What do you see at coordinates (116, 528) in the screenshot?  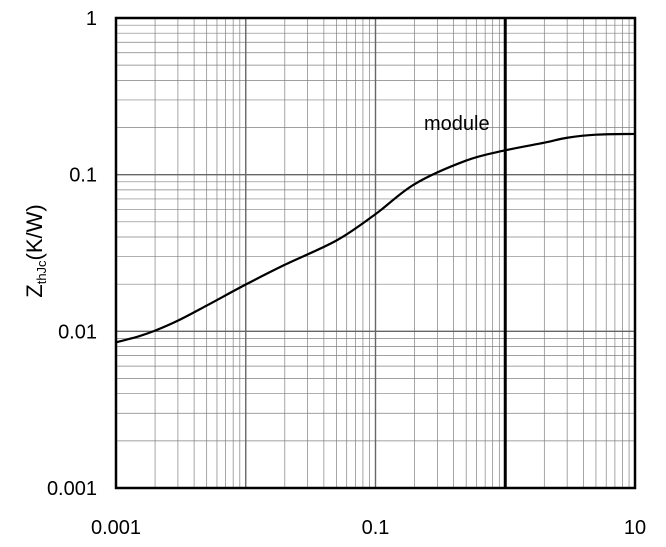 I see `x-tick-label: 0.001` at bounding box center [116, 528].